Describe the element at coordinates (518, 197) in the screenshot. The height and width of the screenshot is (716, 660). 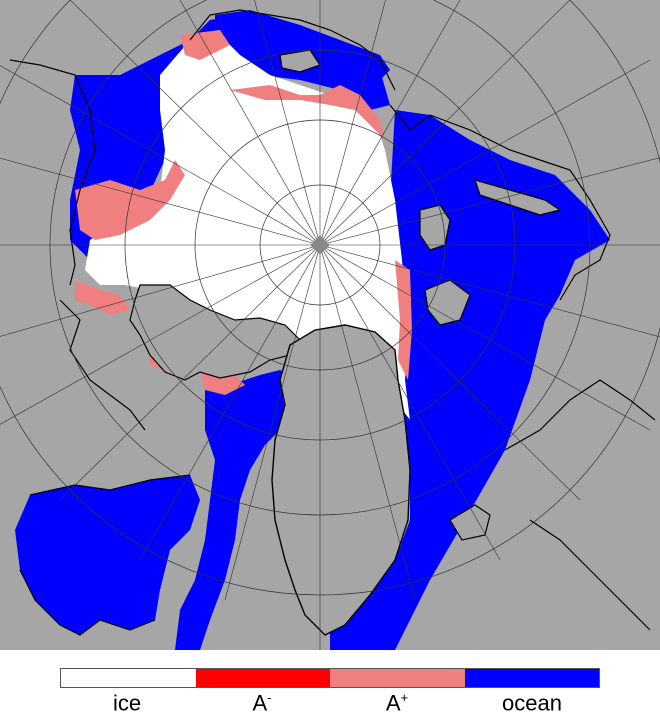
I see `novaya-zemlya` at that location.